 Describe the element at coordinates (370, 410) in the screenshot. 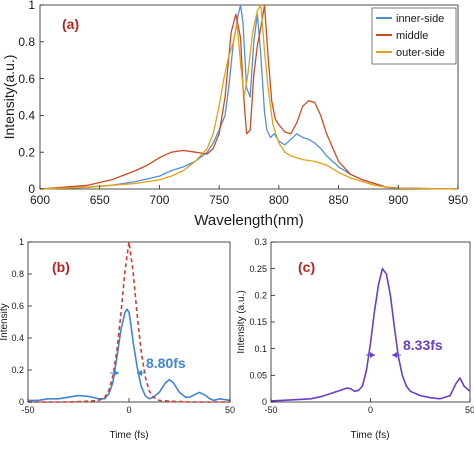

I see `x-tick-label-c: 0` at that location.